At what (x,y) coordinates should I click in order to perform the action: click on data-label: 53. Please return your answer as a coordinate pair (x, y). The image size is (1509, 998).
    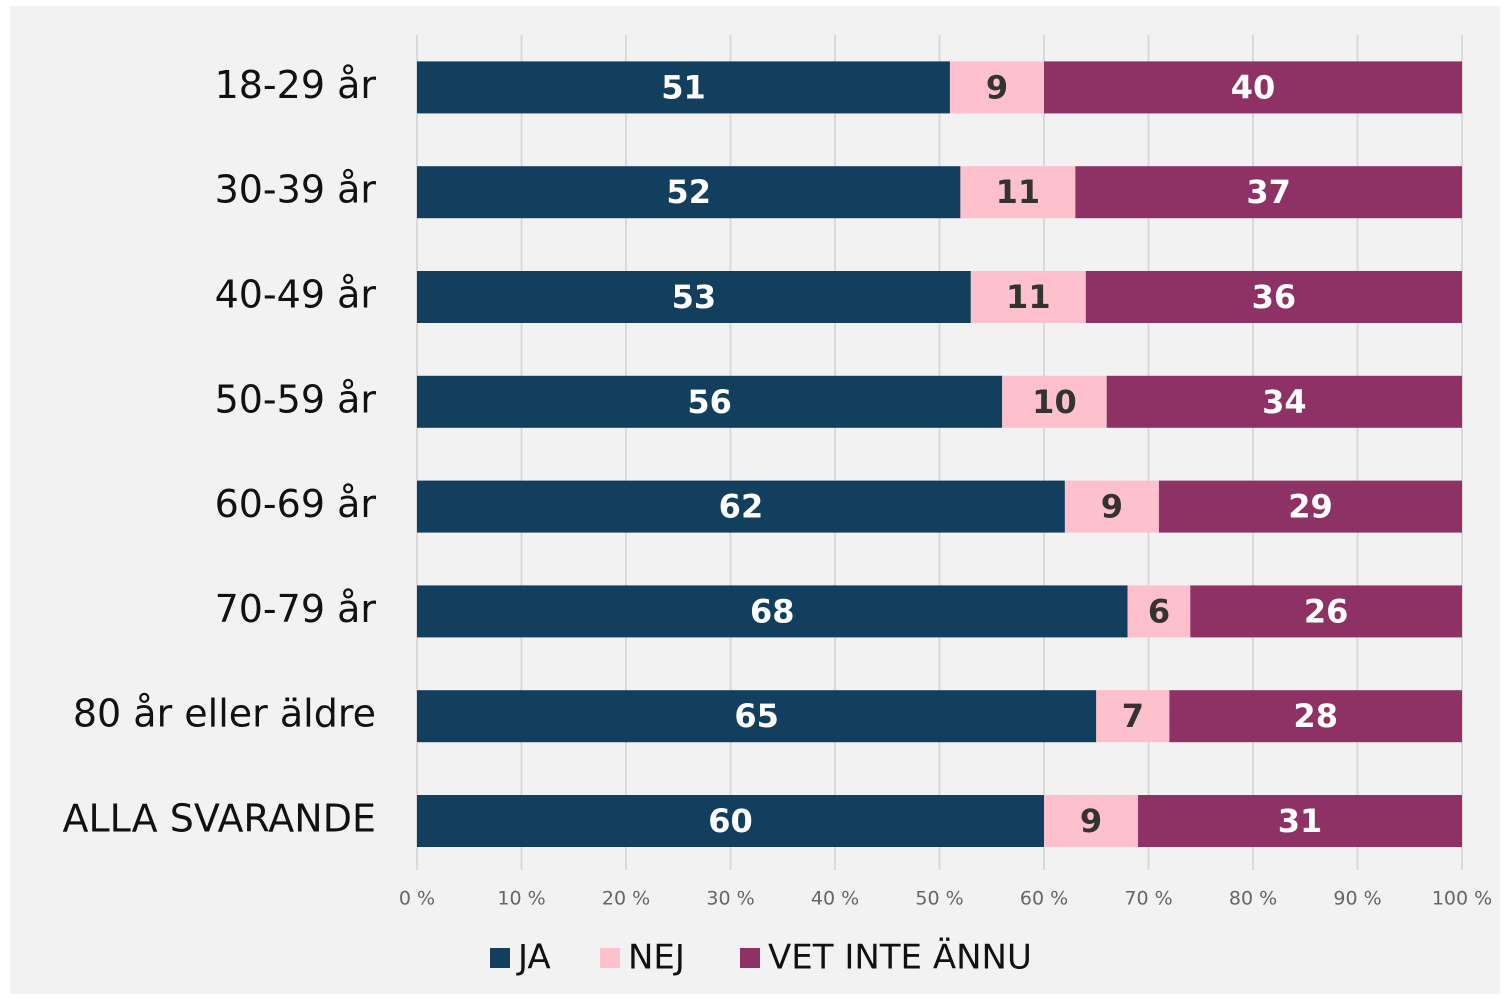
    Looking at the image, I should click on (694, 297).